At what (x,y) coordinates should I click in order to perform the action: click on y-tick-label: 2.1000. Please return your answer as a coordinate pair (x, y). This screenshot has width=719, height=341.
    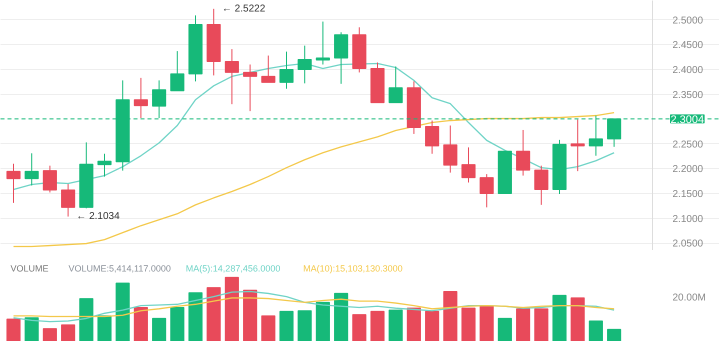
    Looking at the image, I should click on (688, 219).